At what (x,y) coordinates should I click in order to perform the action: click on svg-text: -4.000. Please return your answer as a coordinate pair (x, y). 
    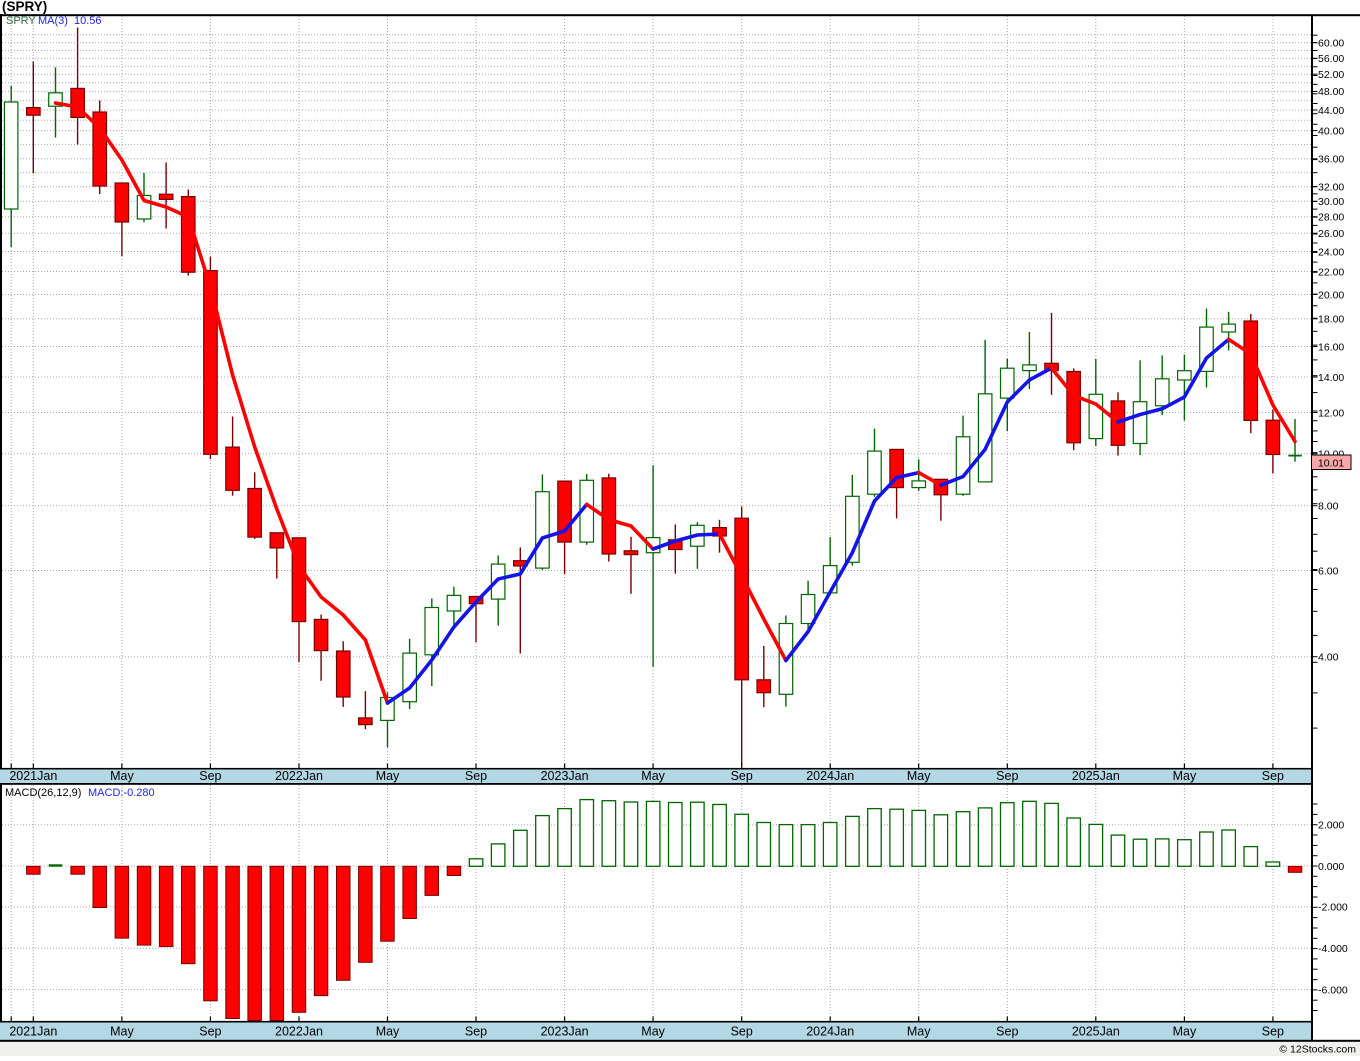
    Looking at the image, I should click on (1333, 949).